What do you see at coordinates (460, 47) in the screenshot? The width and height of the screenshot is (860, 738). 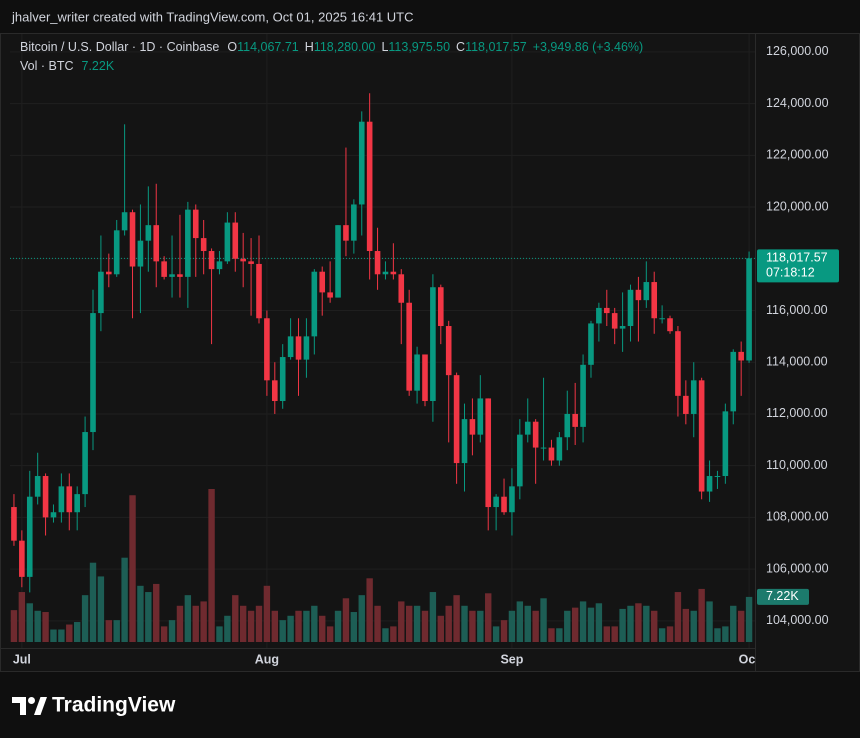 I see `legend-key: C` at bounding box center [460, 47].